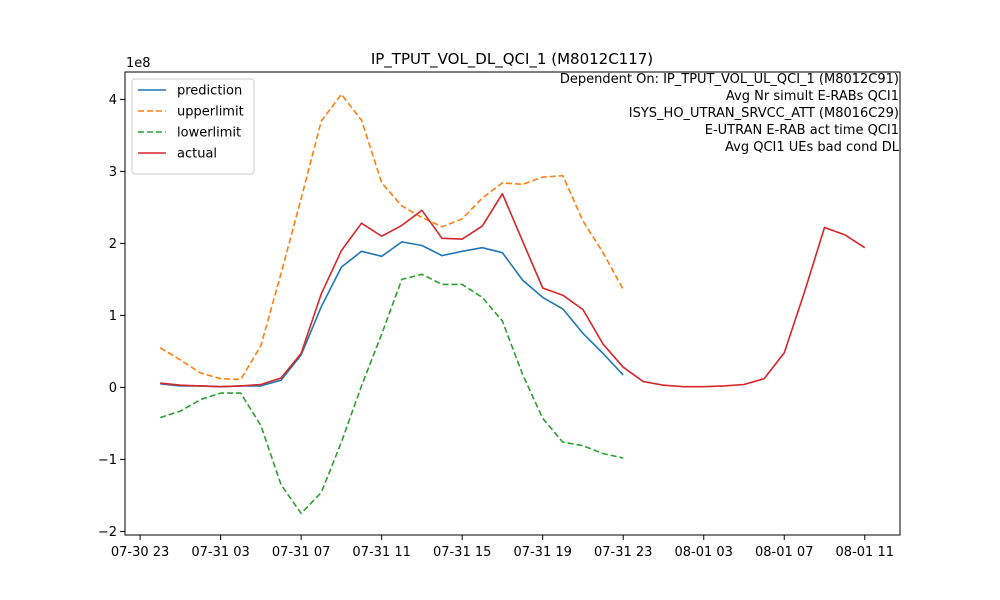  Describe the element at coordinates (812, 147) in the screenshot. I see `annotation-line: Avg QCI1 UEs bad cond DL` at that location.